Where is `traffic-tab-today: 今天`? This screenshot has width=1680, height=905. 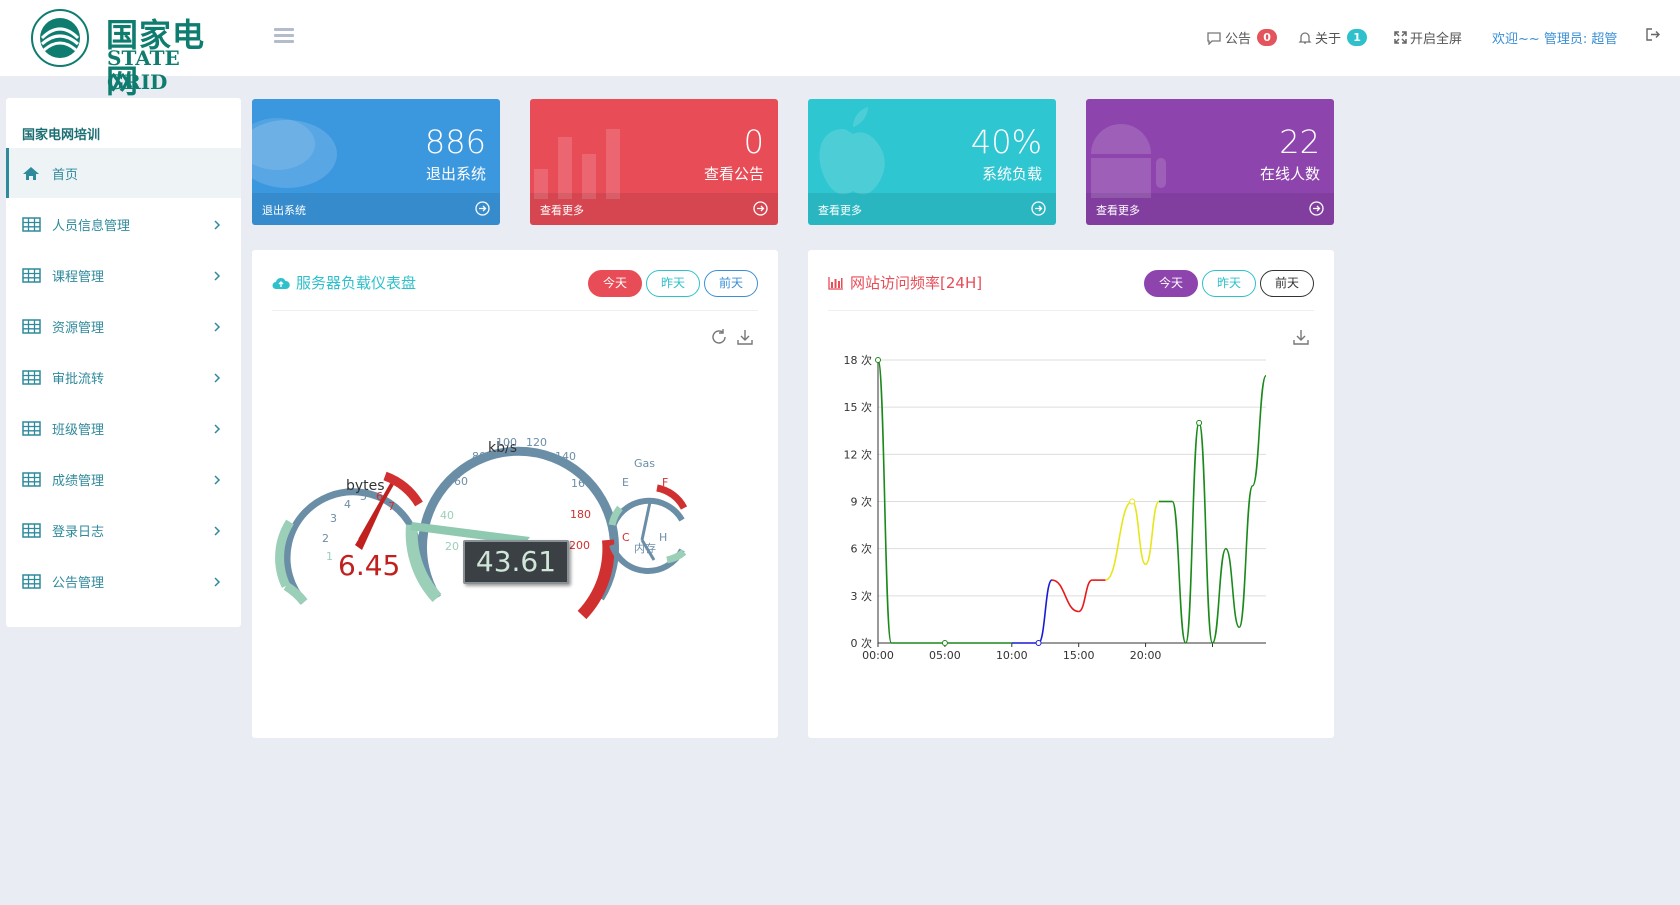 traffic-tab-today: 今天 is located at coordinates (1171, 283).